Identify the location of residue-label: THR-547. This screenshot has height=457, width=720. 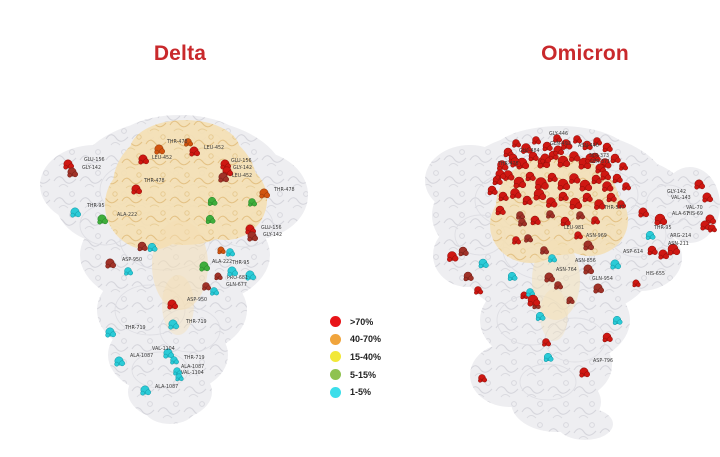
(614, 208).